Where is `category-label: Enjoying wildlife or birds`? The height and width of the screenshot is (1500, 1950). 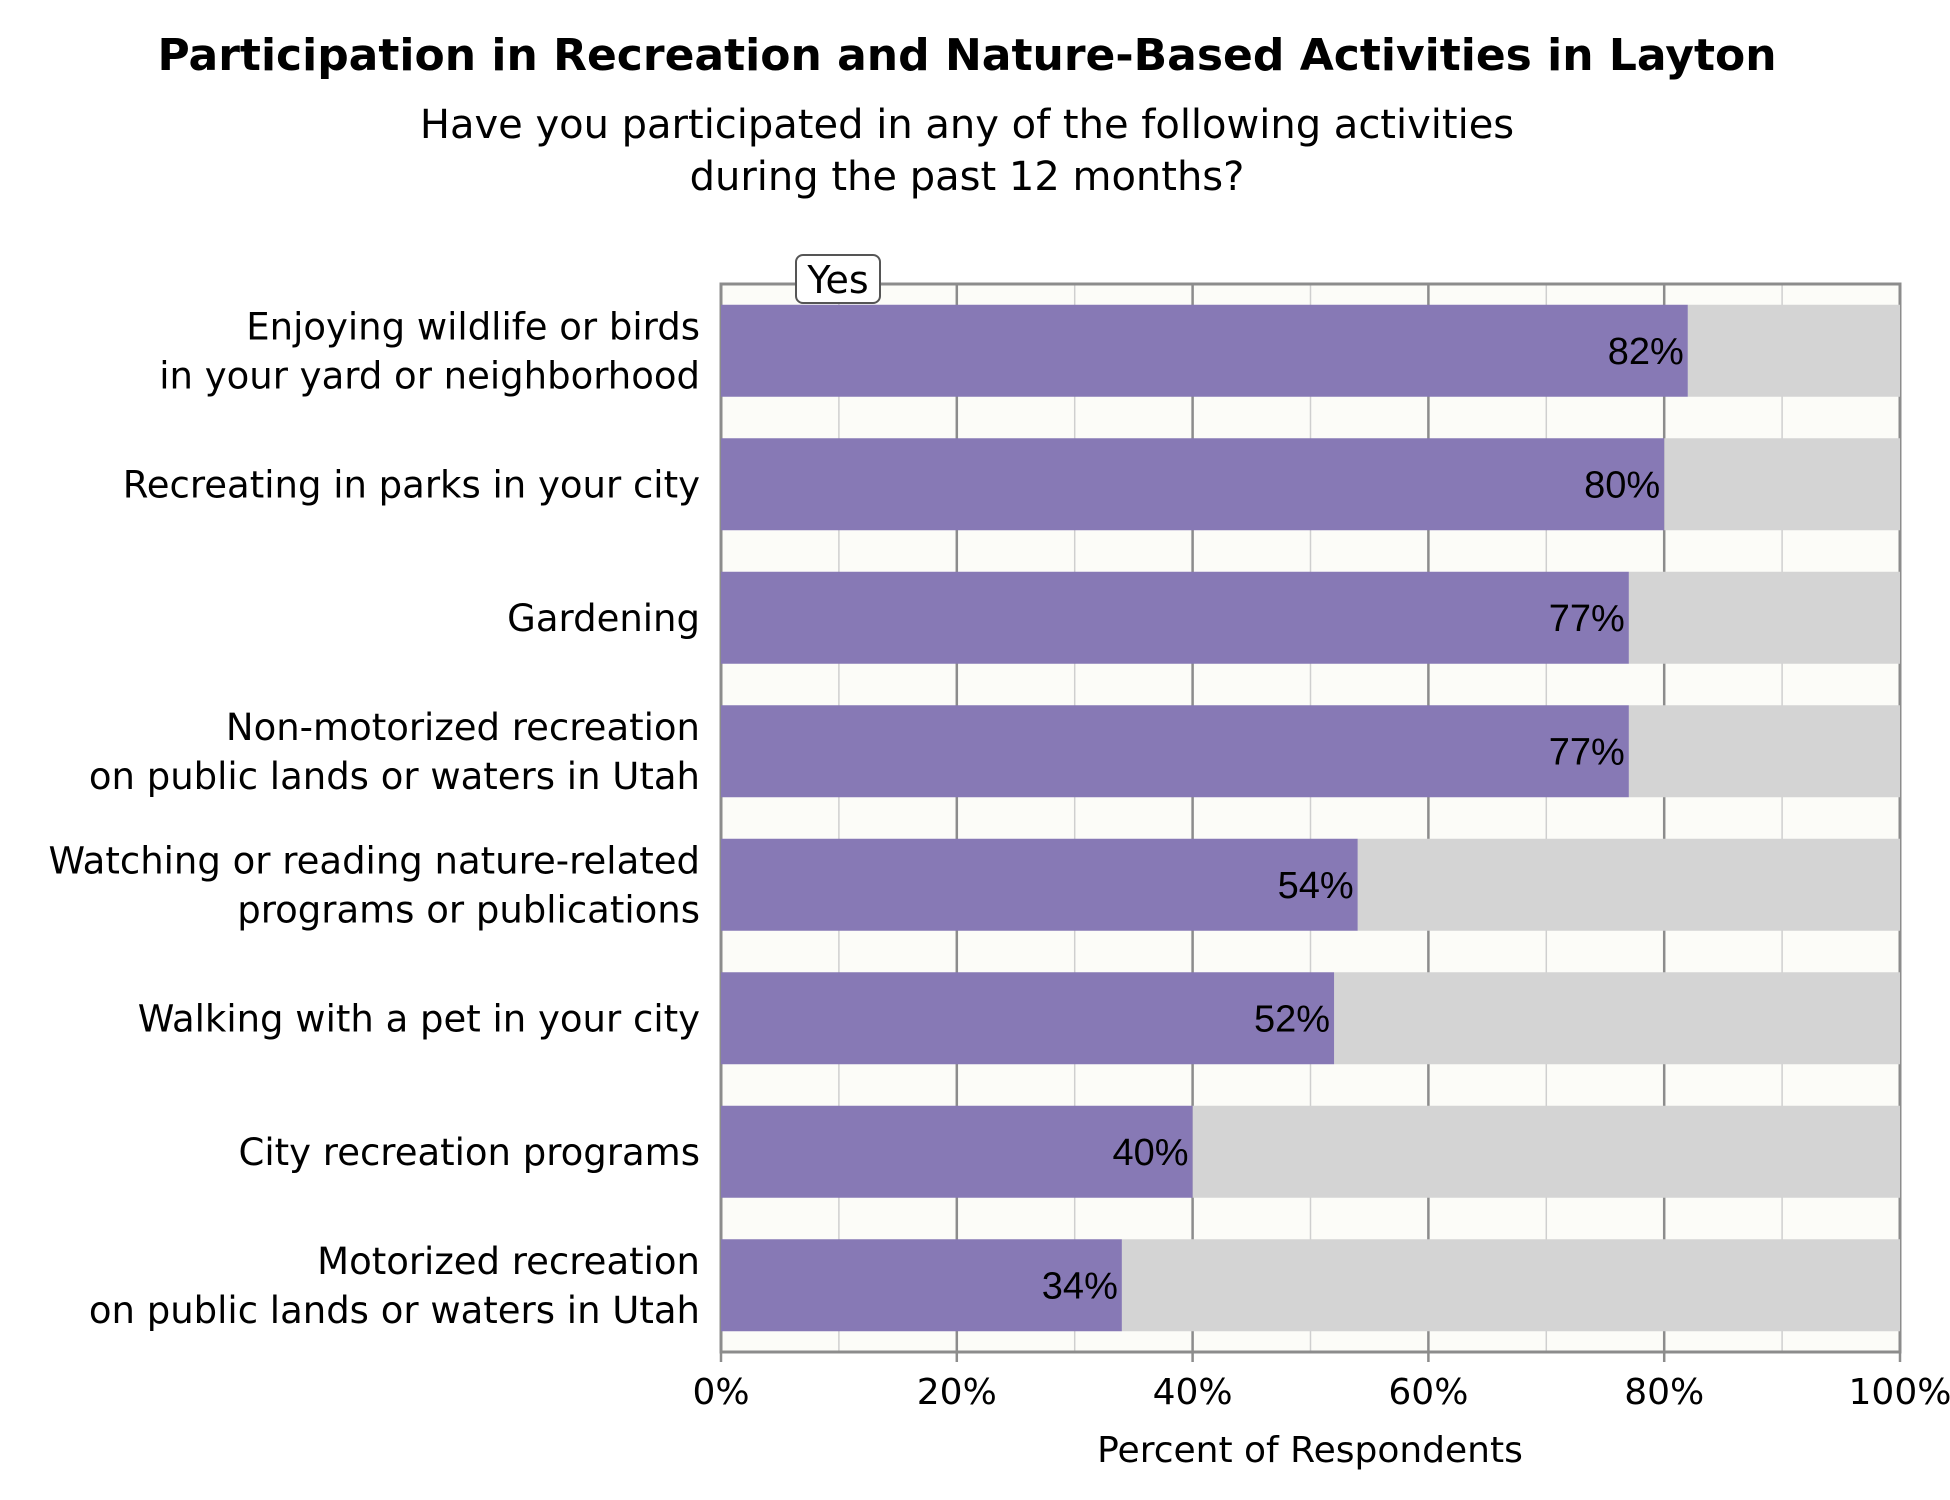 category-label: Enjoying wildlife or birds is located at coordinates (473, 326).